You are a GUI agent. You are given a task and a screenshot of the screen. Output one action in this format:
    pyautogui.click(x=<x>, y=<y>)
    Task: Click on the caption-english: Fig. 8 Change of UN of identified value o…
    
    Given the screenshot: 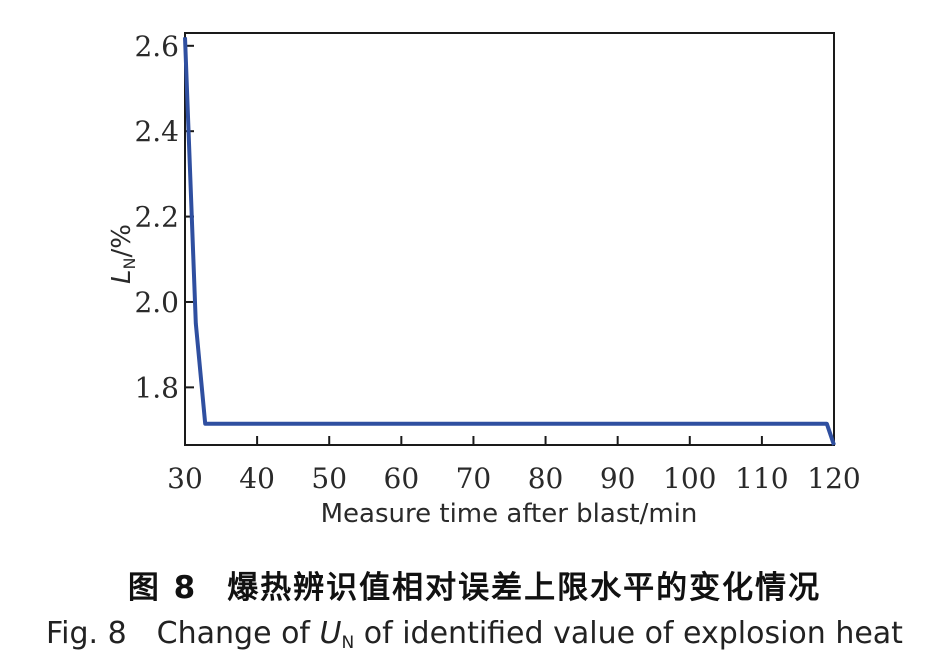 What is the action you would take?
    pyautogui.click(x=474, y=634)
    